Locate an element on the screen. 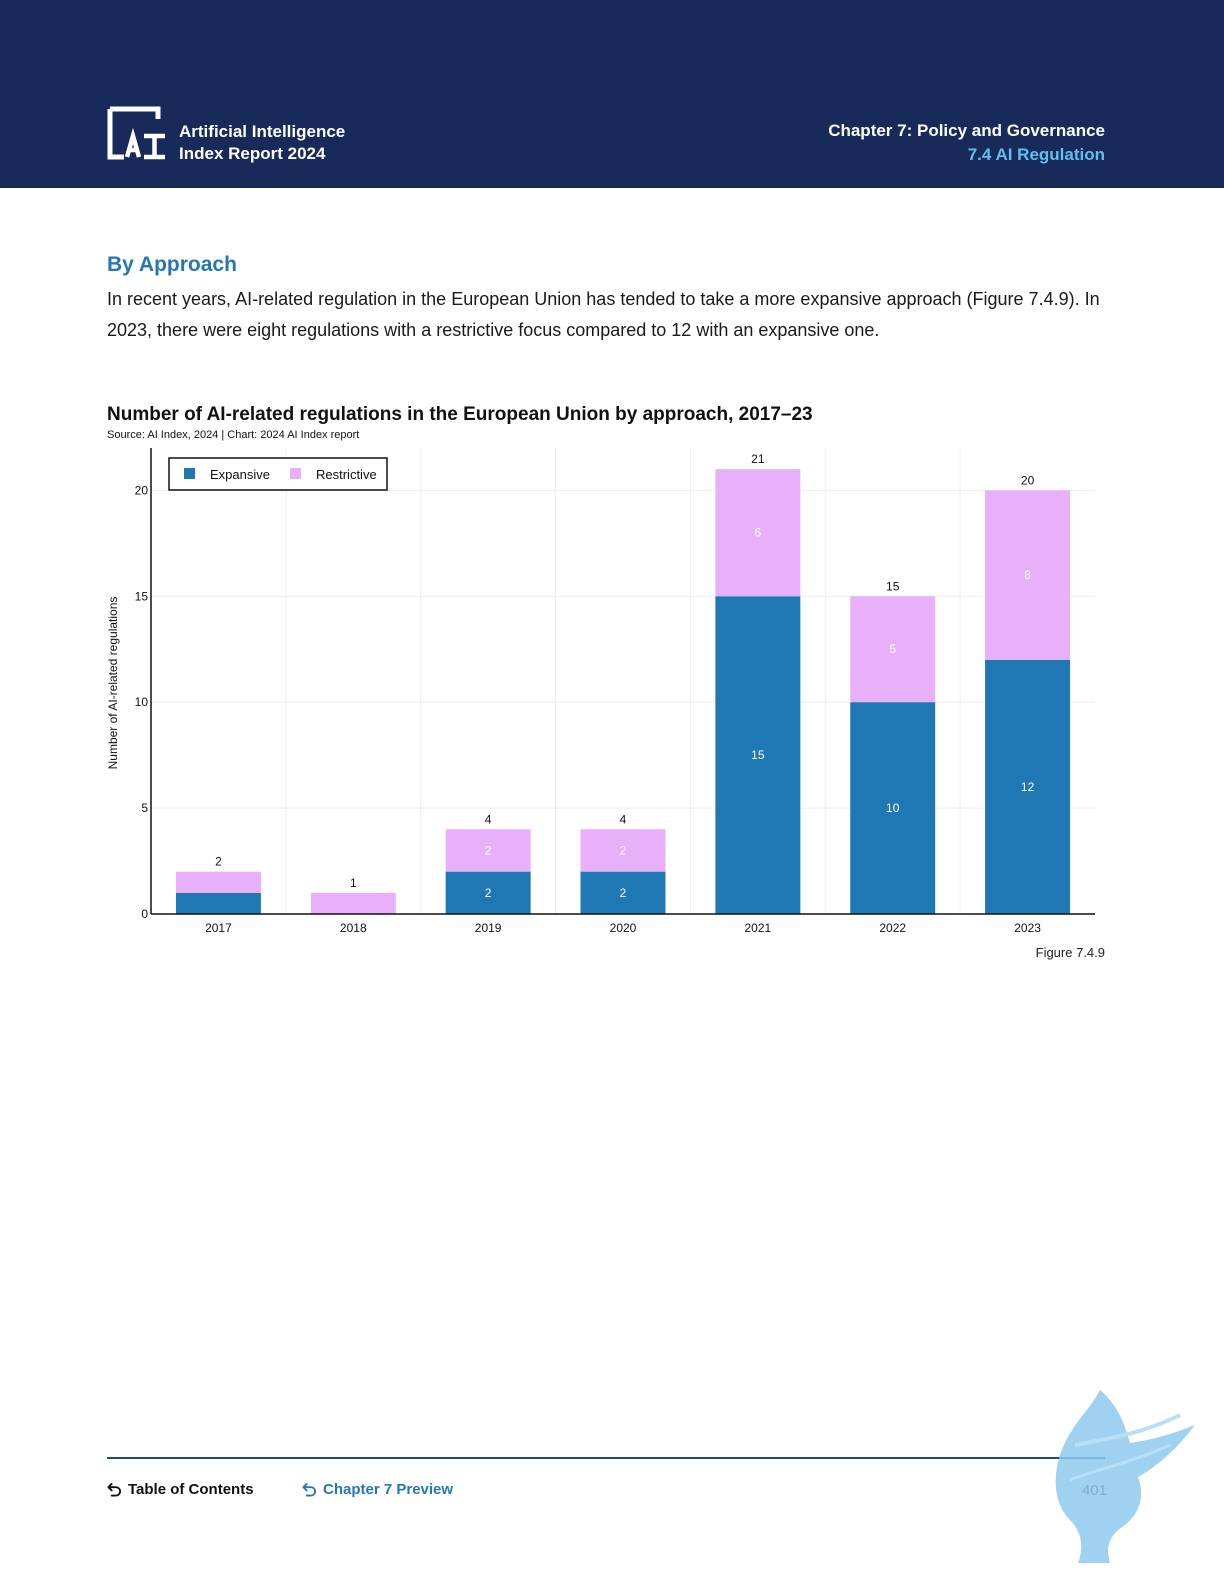  legend-entry: Expansive is located at coordinates (240, 474).